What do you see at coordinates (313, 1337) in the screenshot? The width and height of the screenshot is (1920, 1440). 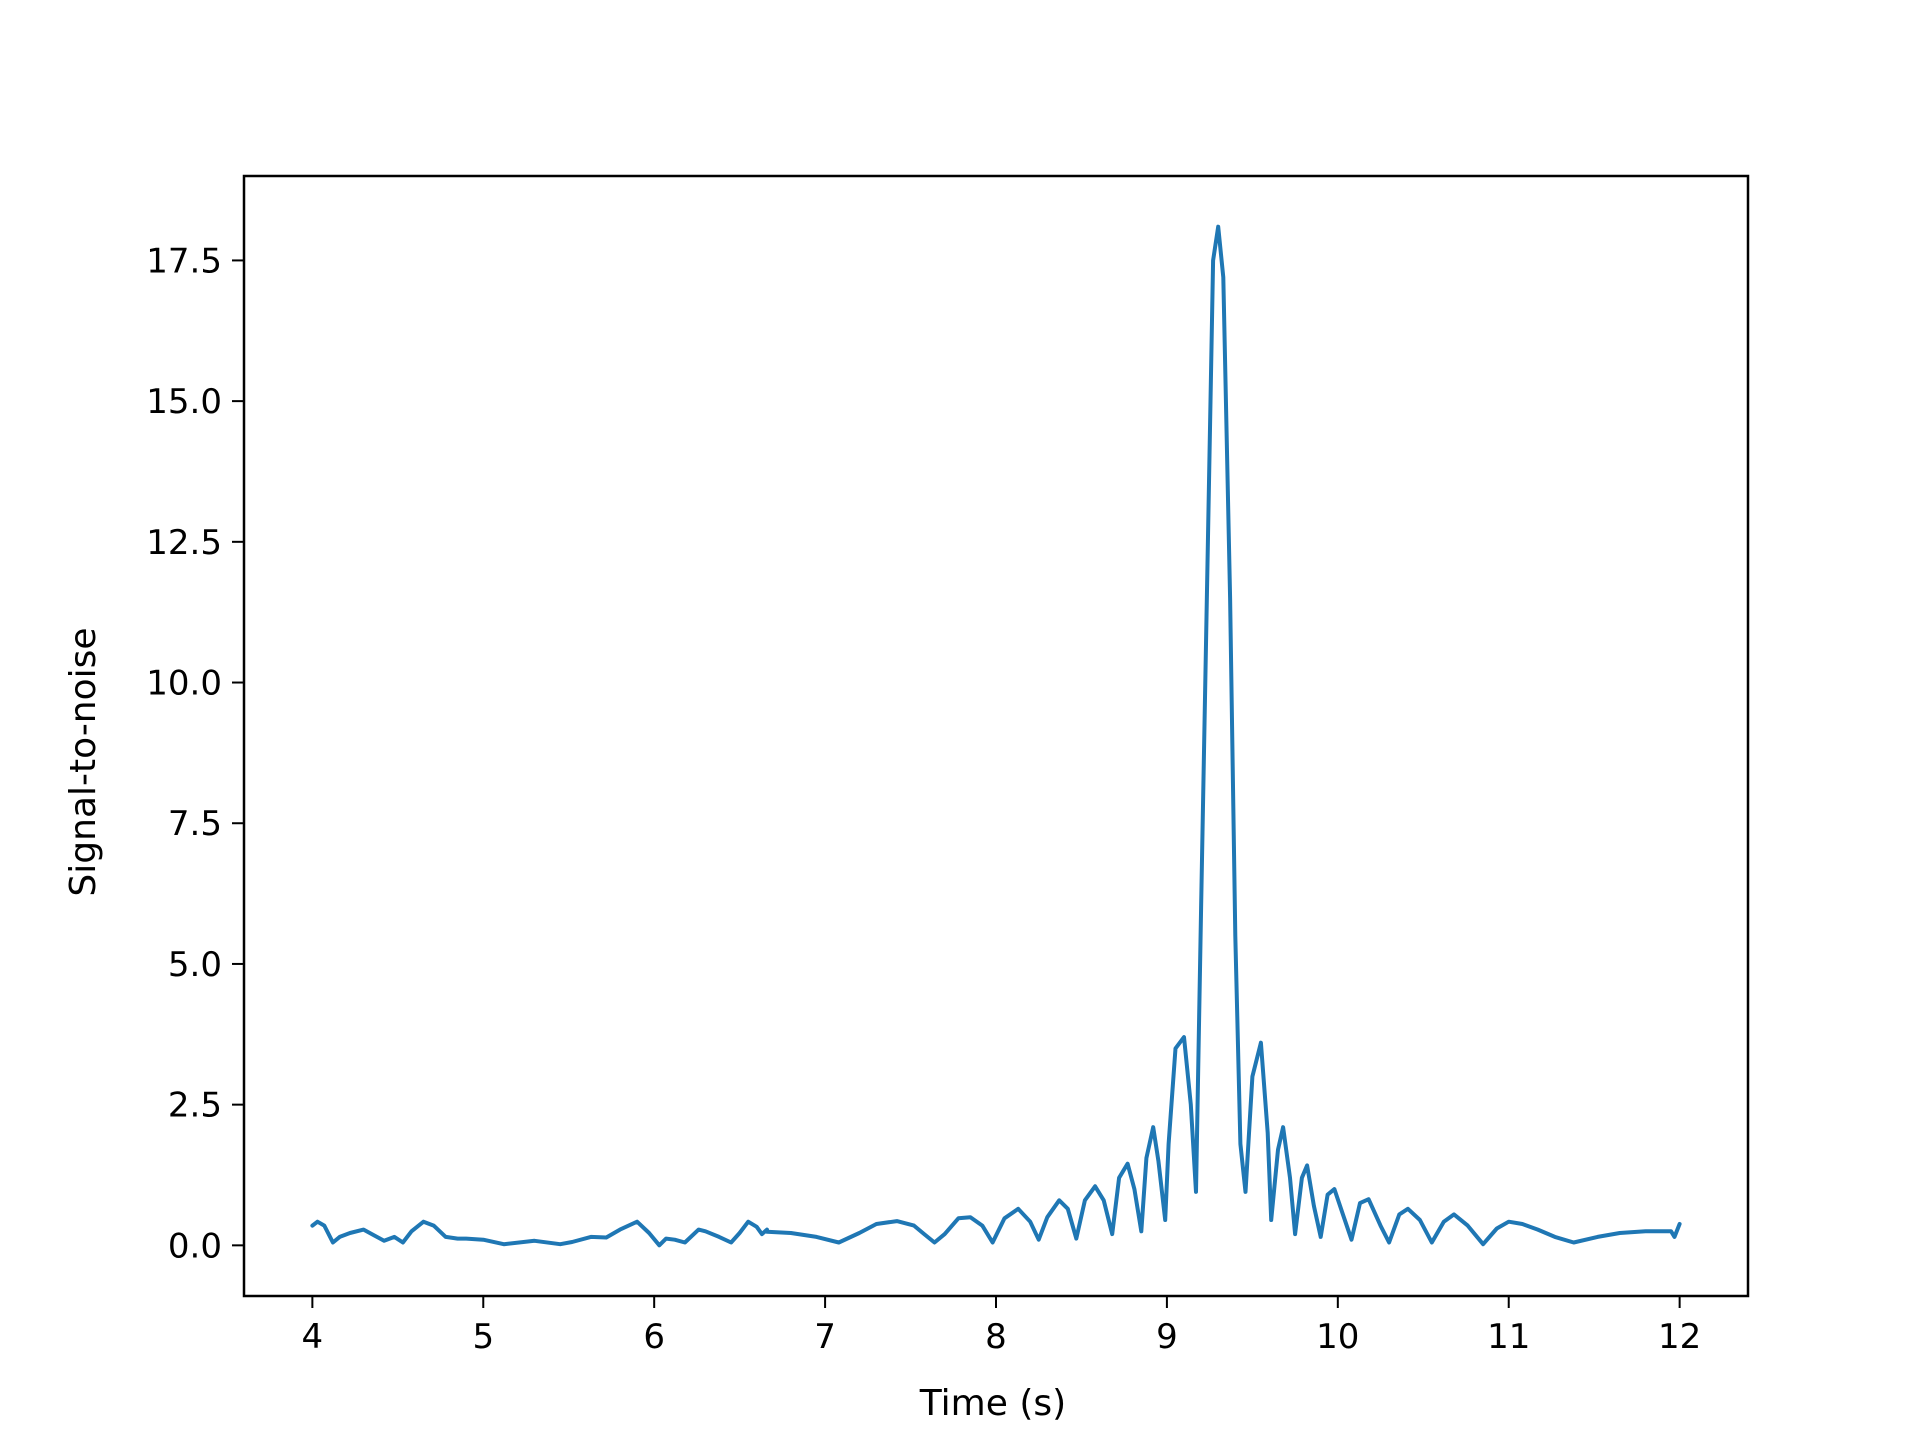 I see `x-tick-label: 4` at bounding box center [313, 1337].